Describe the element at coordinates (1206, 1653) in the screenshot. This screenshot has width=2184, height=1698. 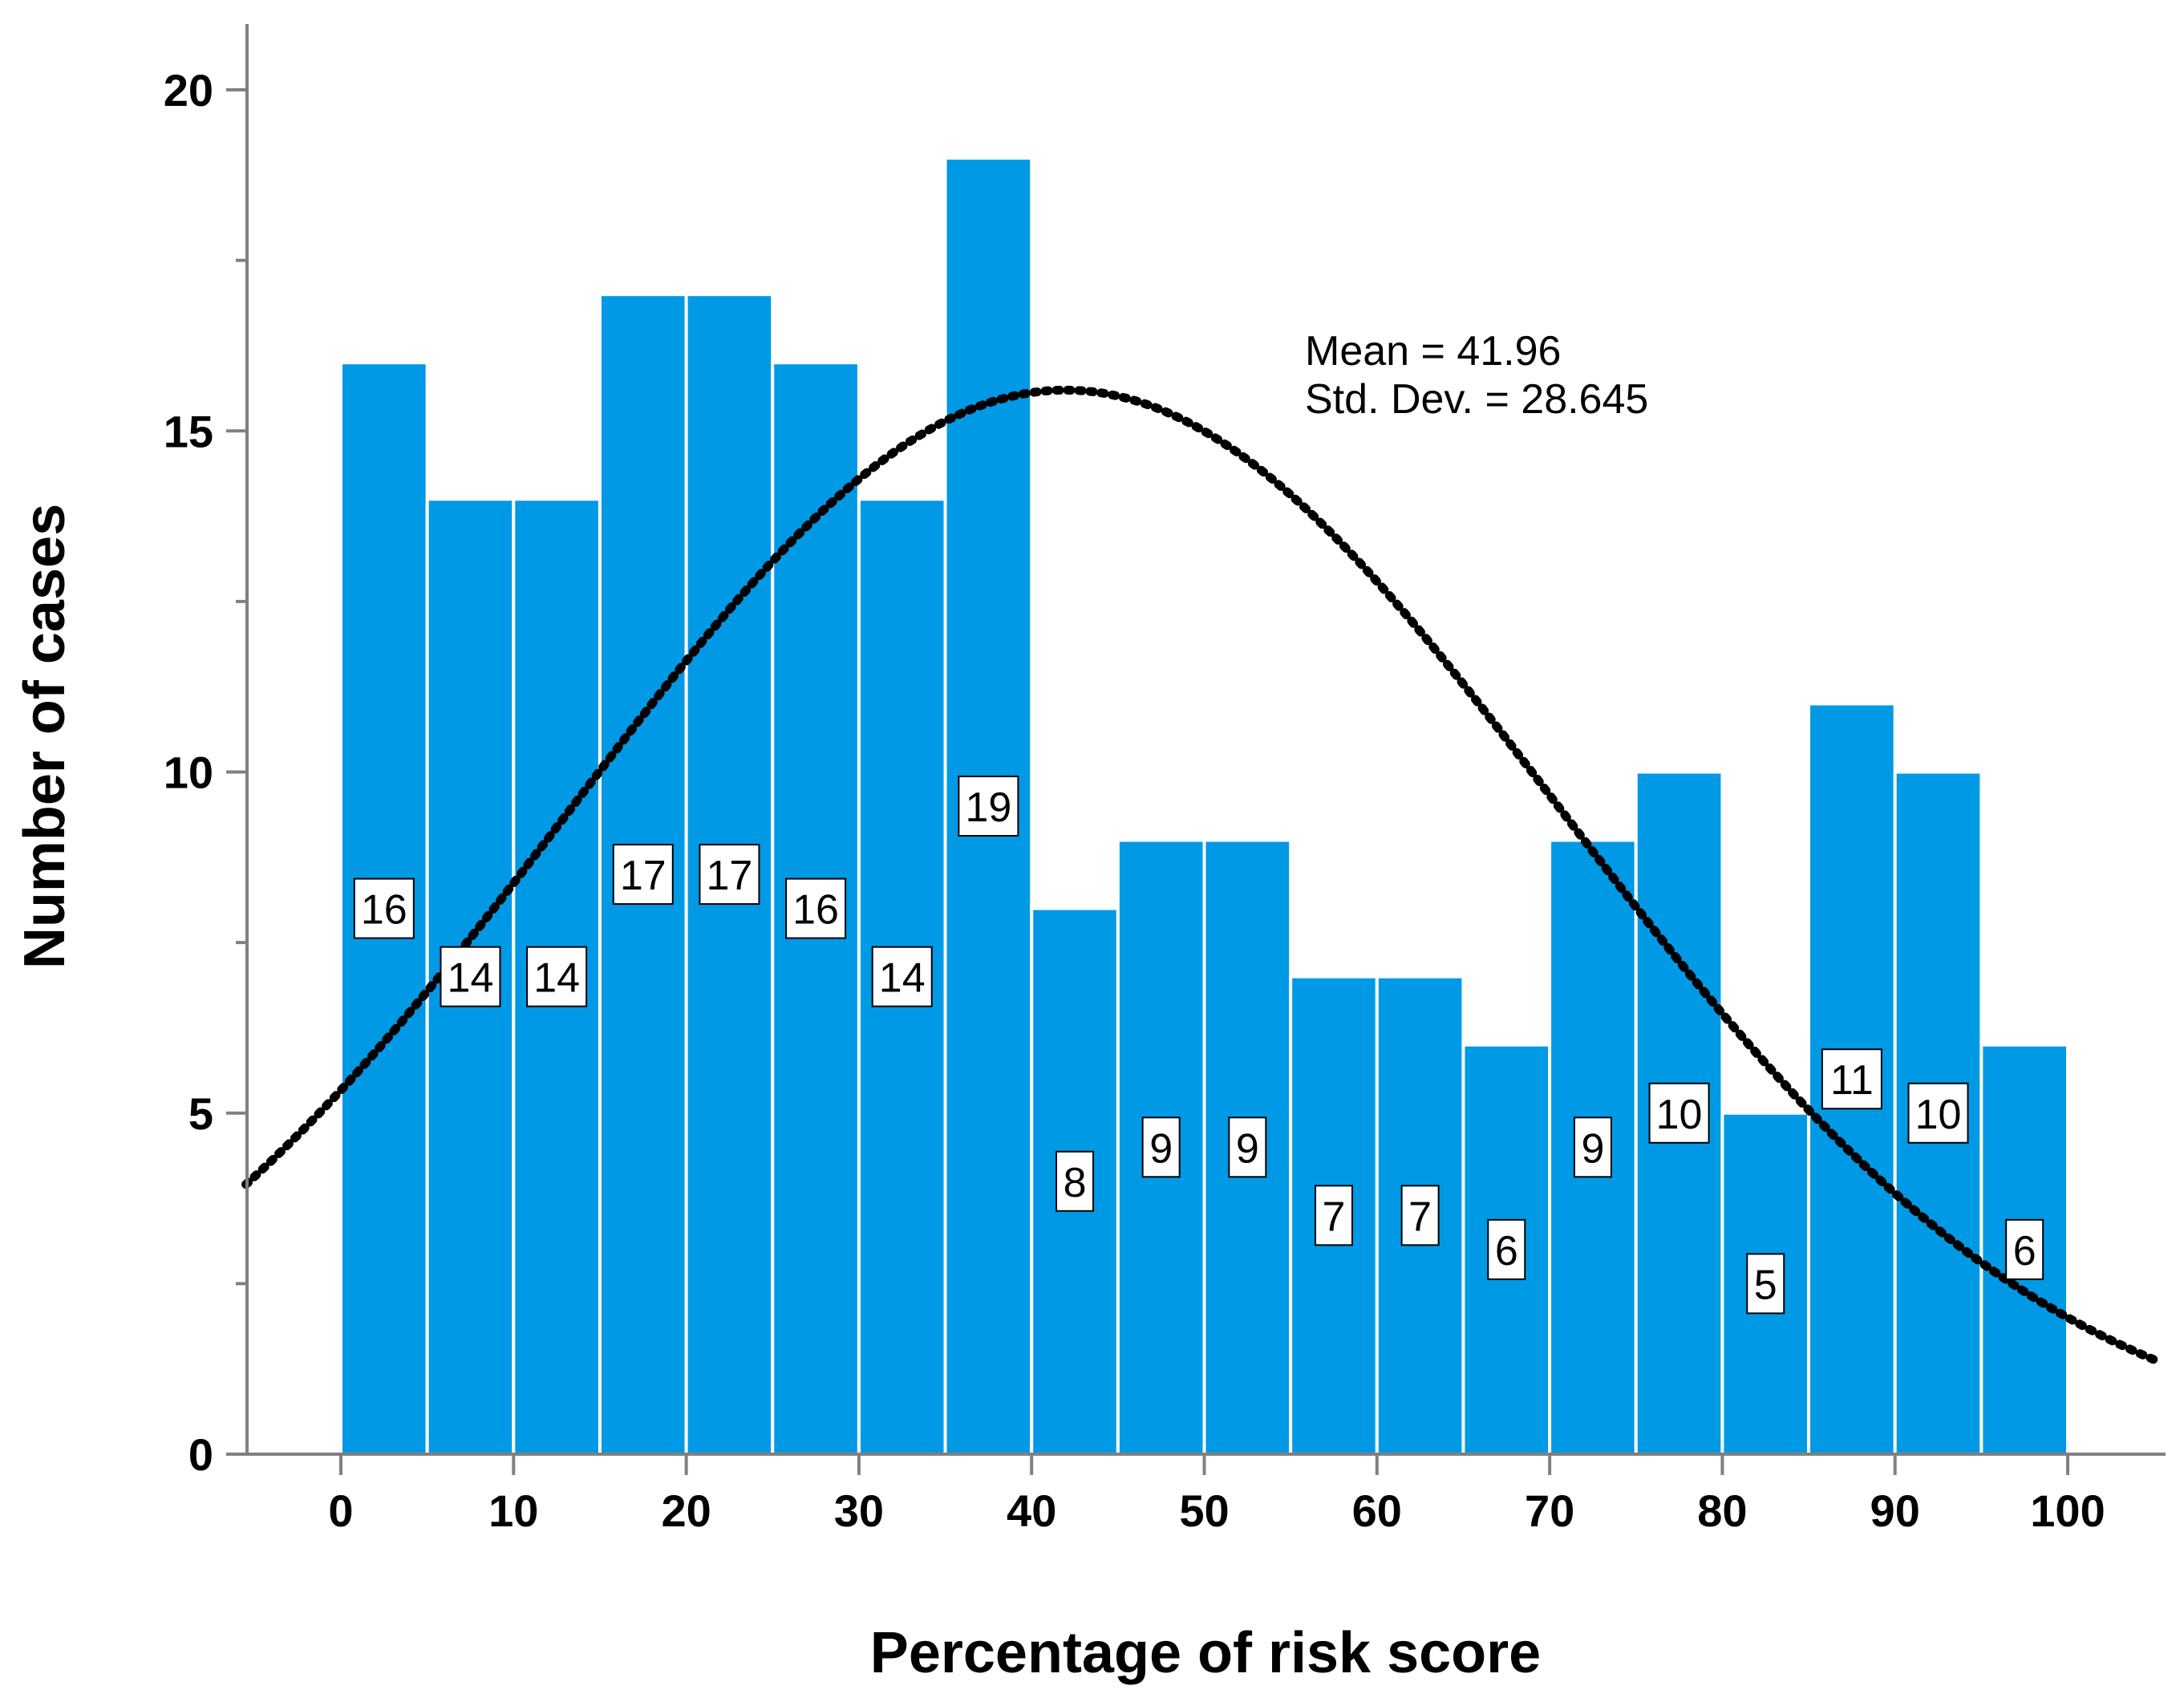
I see `x-axis-title: Percentage of risk score` at that location.